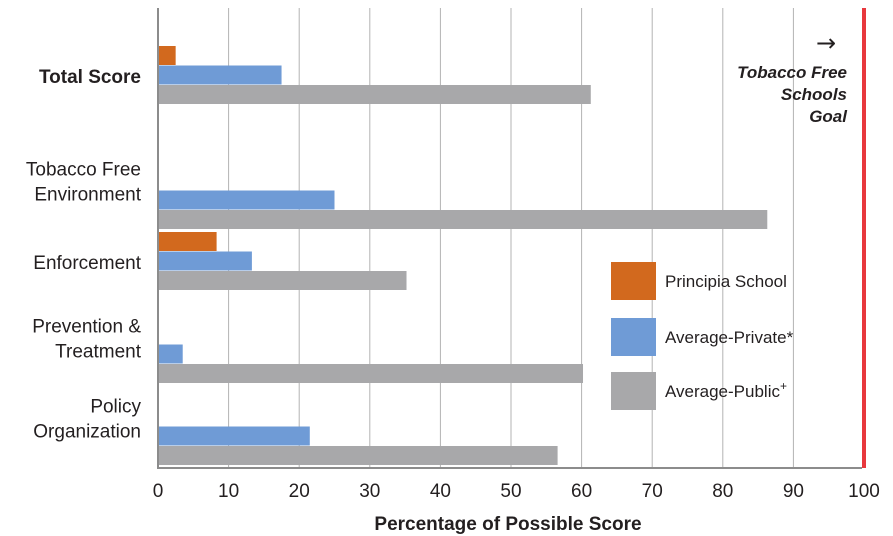 This screenshot has height=536, width=893. I want to click on category-label: Organization, so click(87, 432).